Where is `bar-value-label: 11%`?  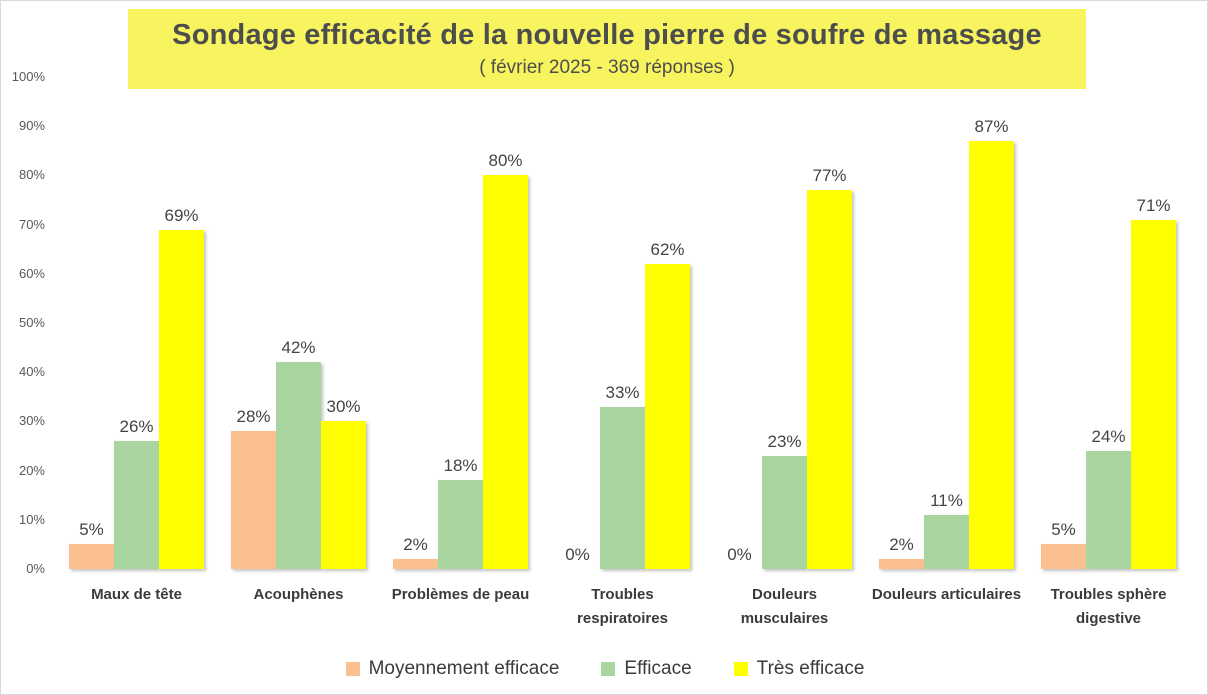
bar-value-label: 11% is located at coordinates (946, 500).